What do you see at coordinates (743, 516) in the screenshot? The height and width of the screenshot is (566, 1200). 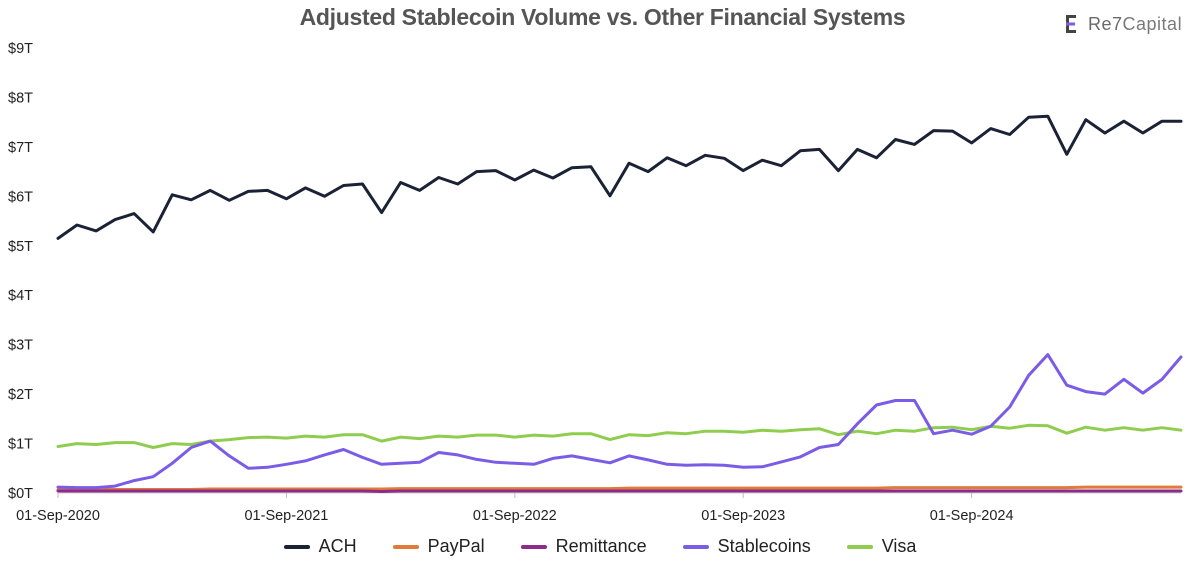 I see `x-tick-label: 01-Sep-2023` at bounding box center [743, 516].